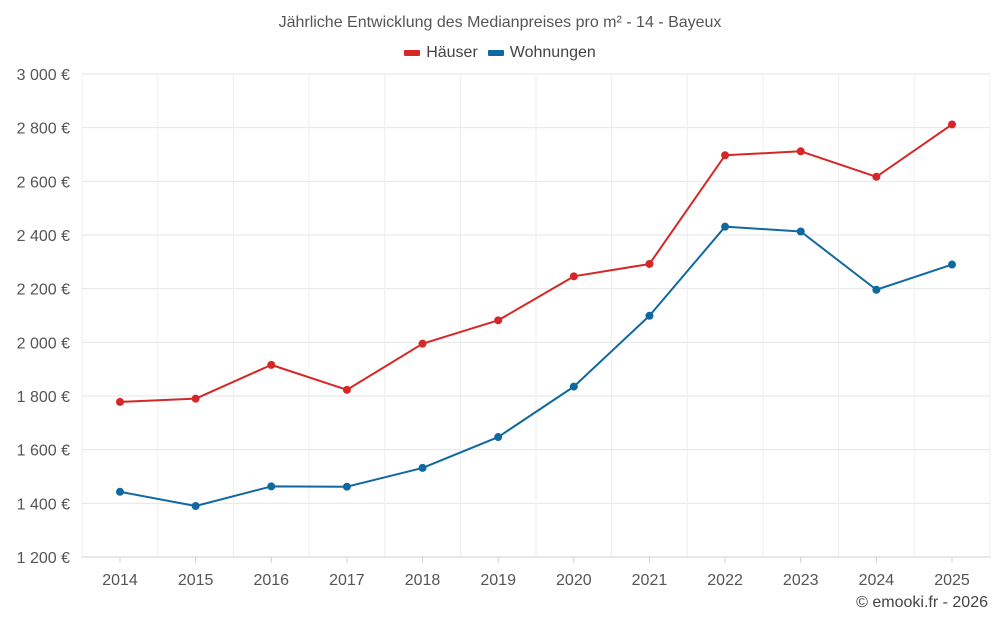  I want to click on legend-swatch-haeuser, so click(412, 53).